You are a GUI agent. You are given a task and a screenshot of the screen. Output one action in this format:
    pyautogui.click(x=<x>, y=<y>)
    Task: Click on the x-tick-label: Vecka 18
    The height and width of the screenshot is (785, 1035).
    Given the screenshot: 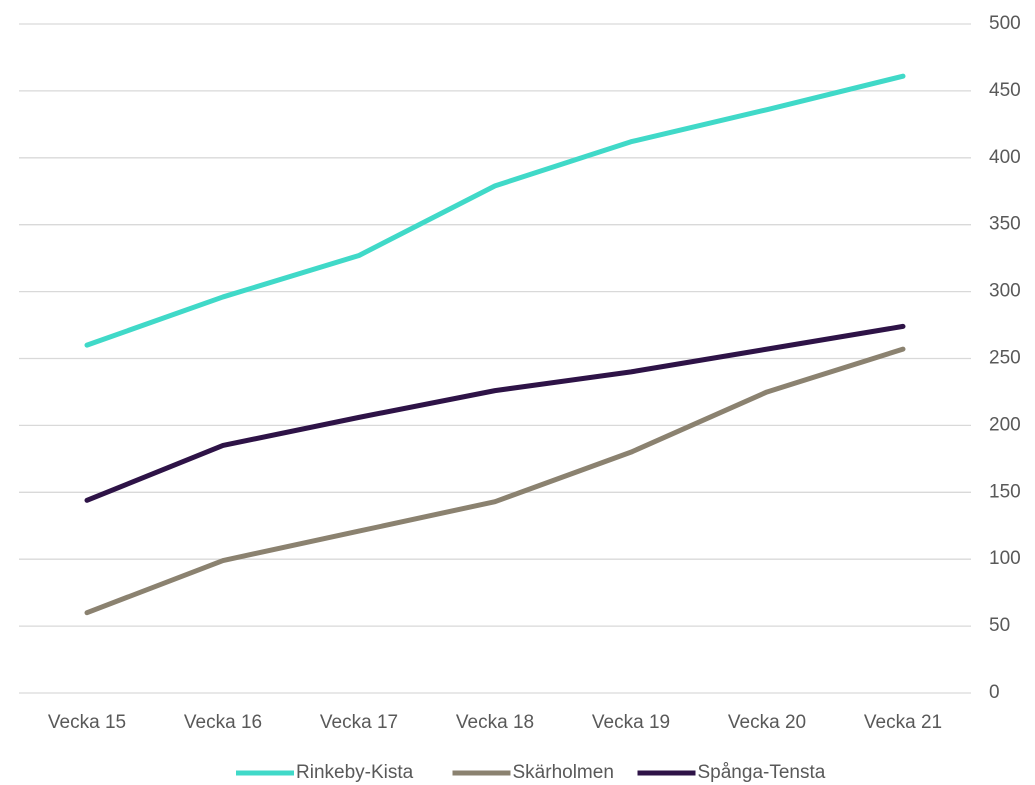 What is the action you would take?
    pyautogui.click(x=495, y=722)
    